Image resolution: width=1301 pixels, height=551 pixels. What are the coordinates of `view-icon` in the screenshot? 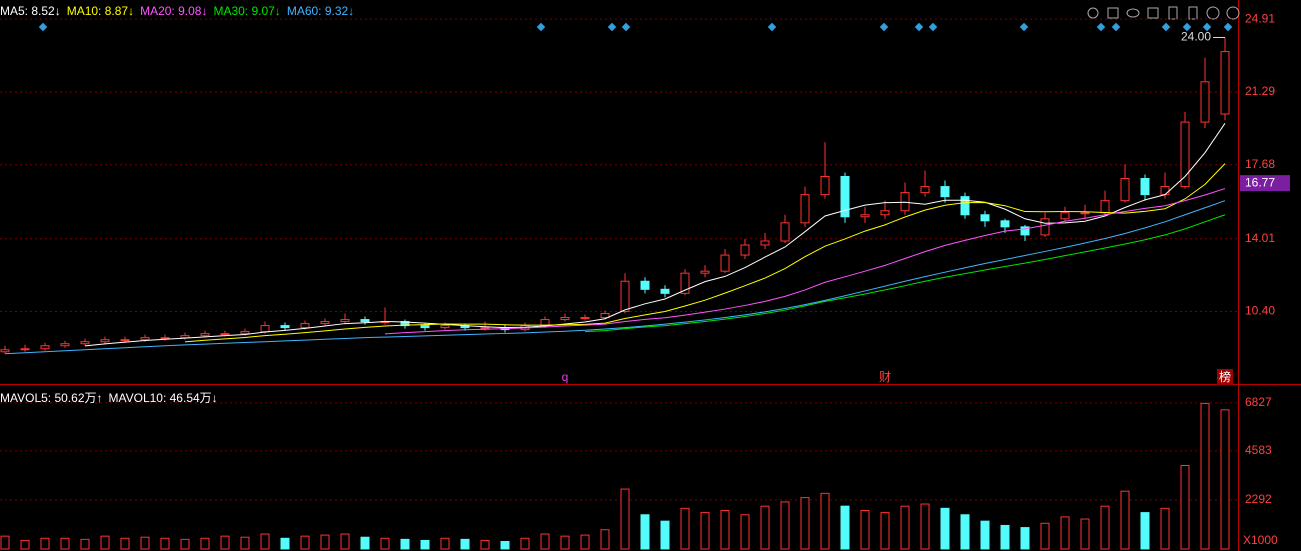 It's located at (1133, 13).